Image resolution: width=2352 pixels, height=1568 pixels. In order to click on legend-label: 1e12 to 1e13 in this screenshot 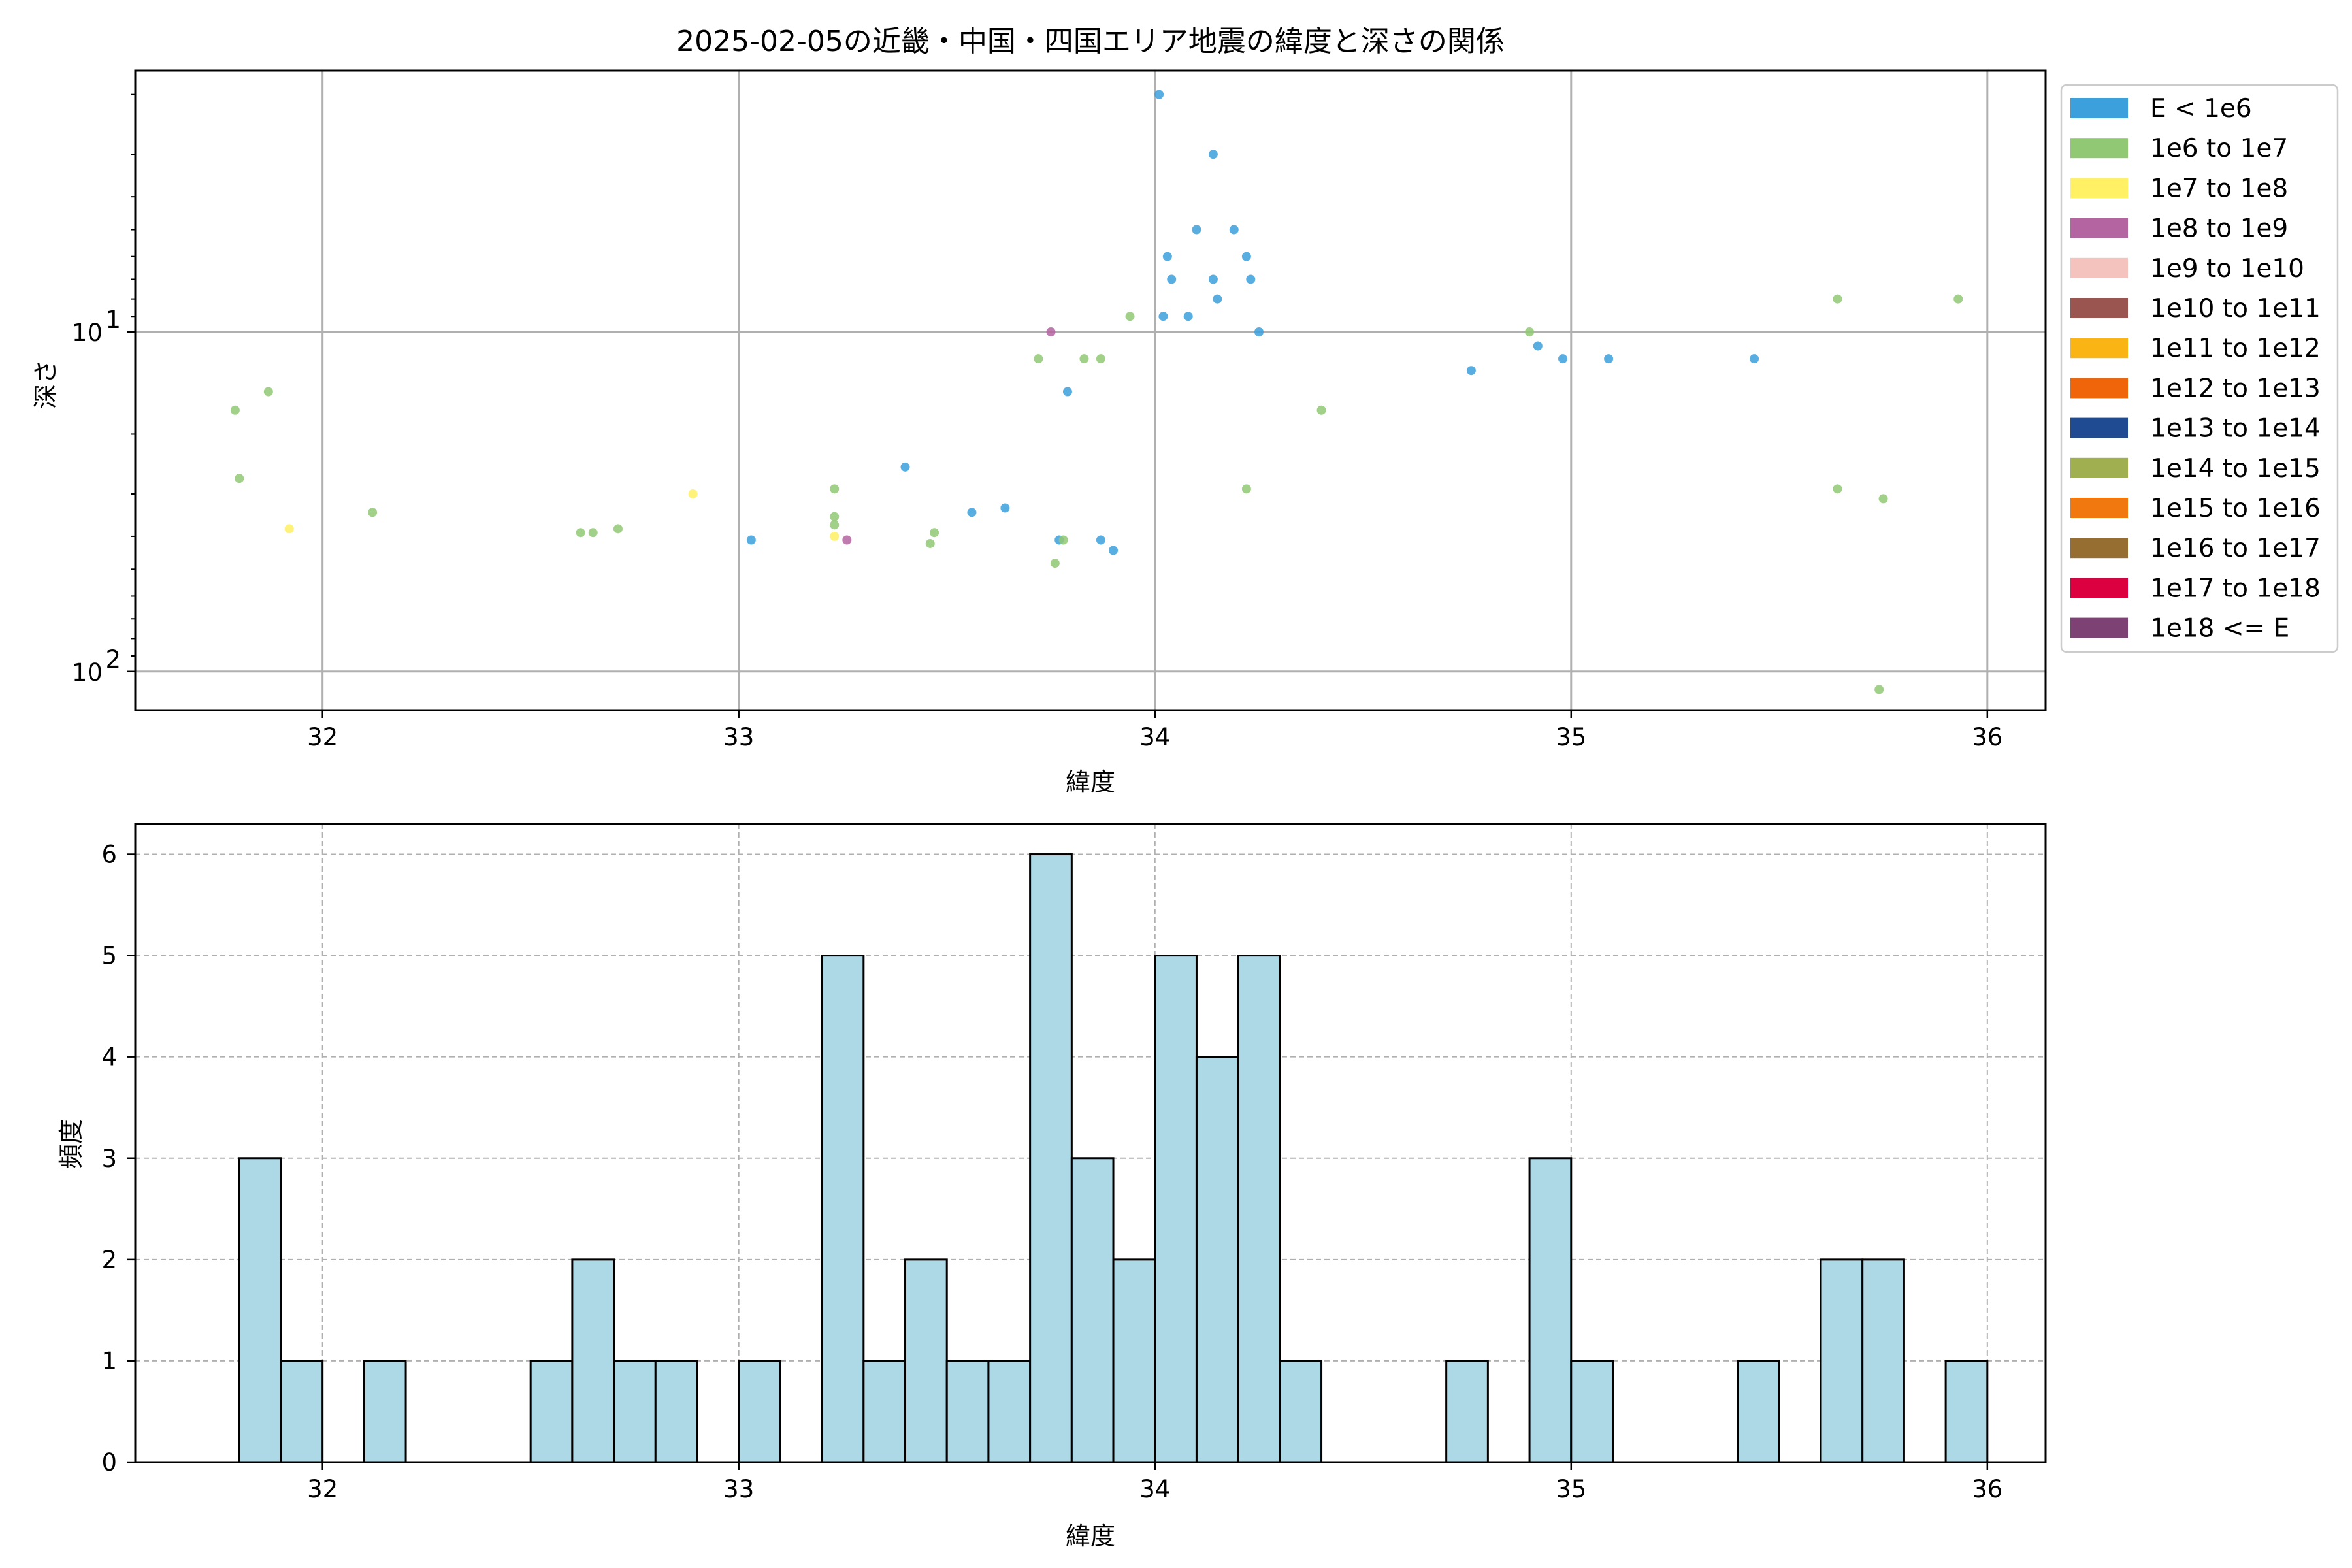, I will do `click(2235, 388)`.